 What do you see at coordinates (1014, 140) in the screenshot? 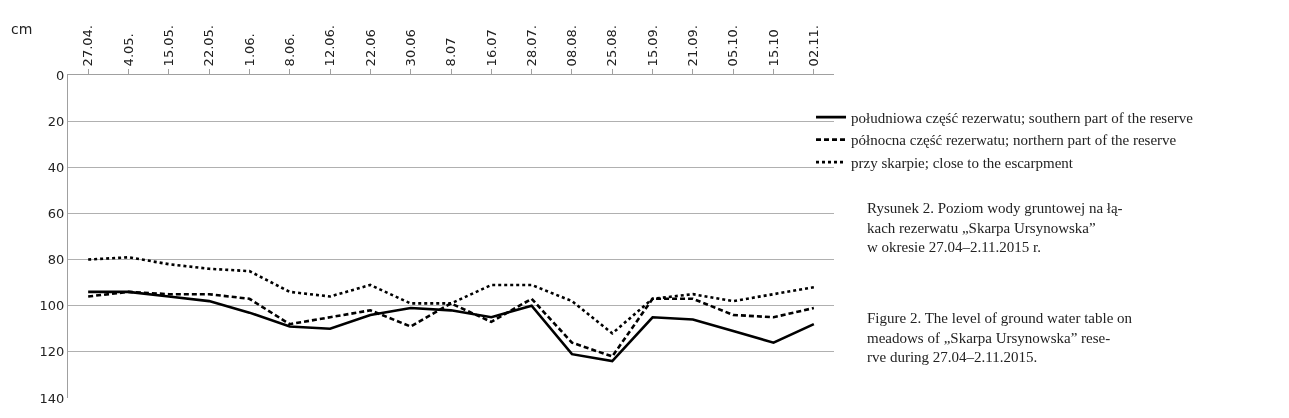
I see `legend-label: północna część rezerwatu; northern part of the reserve` at bounding box center [1014, 140].